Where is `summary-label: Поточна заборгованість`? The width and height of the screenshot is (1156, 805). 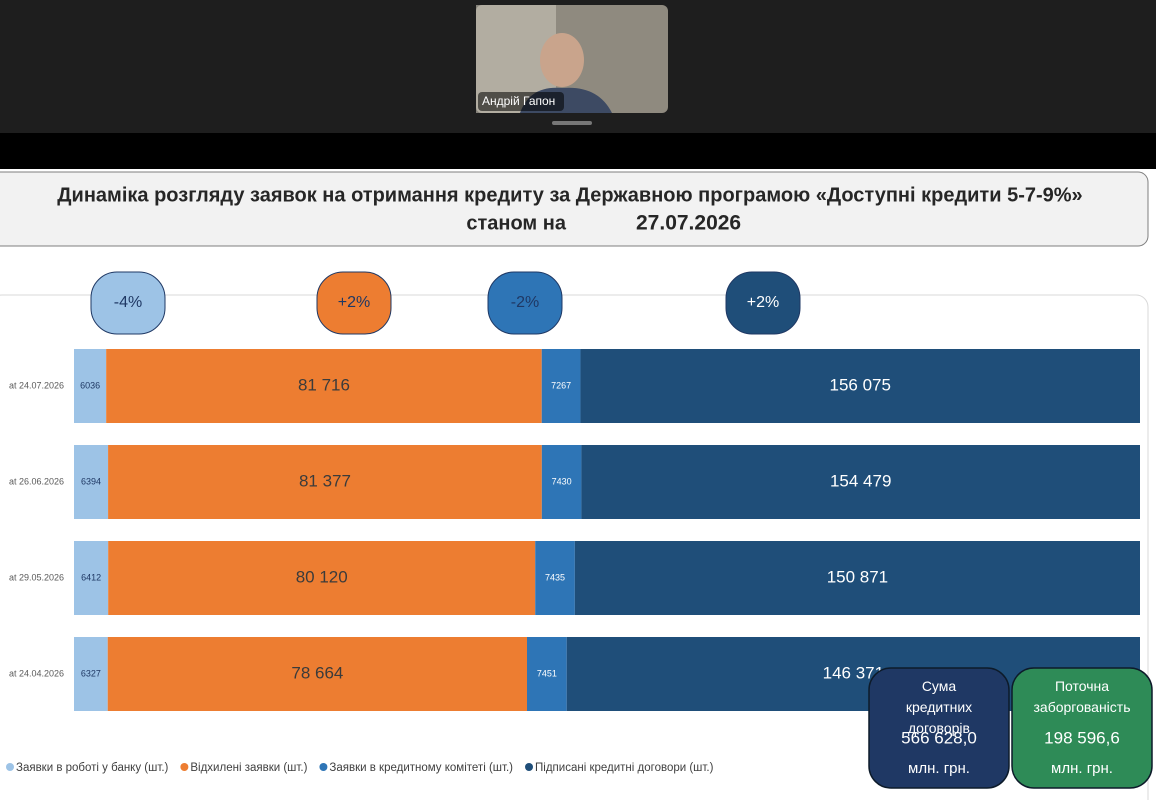
summary-label: Поточна заборгованість is located at coordinates (1082, 696).